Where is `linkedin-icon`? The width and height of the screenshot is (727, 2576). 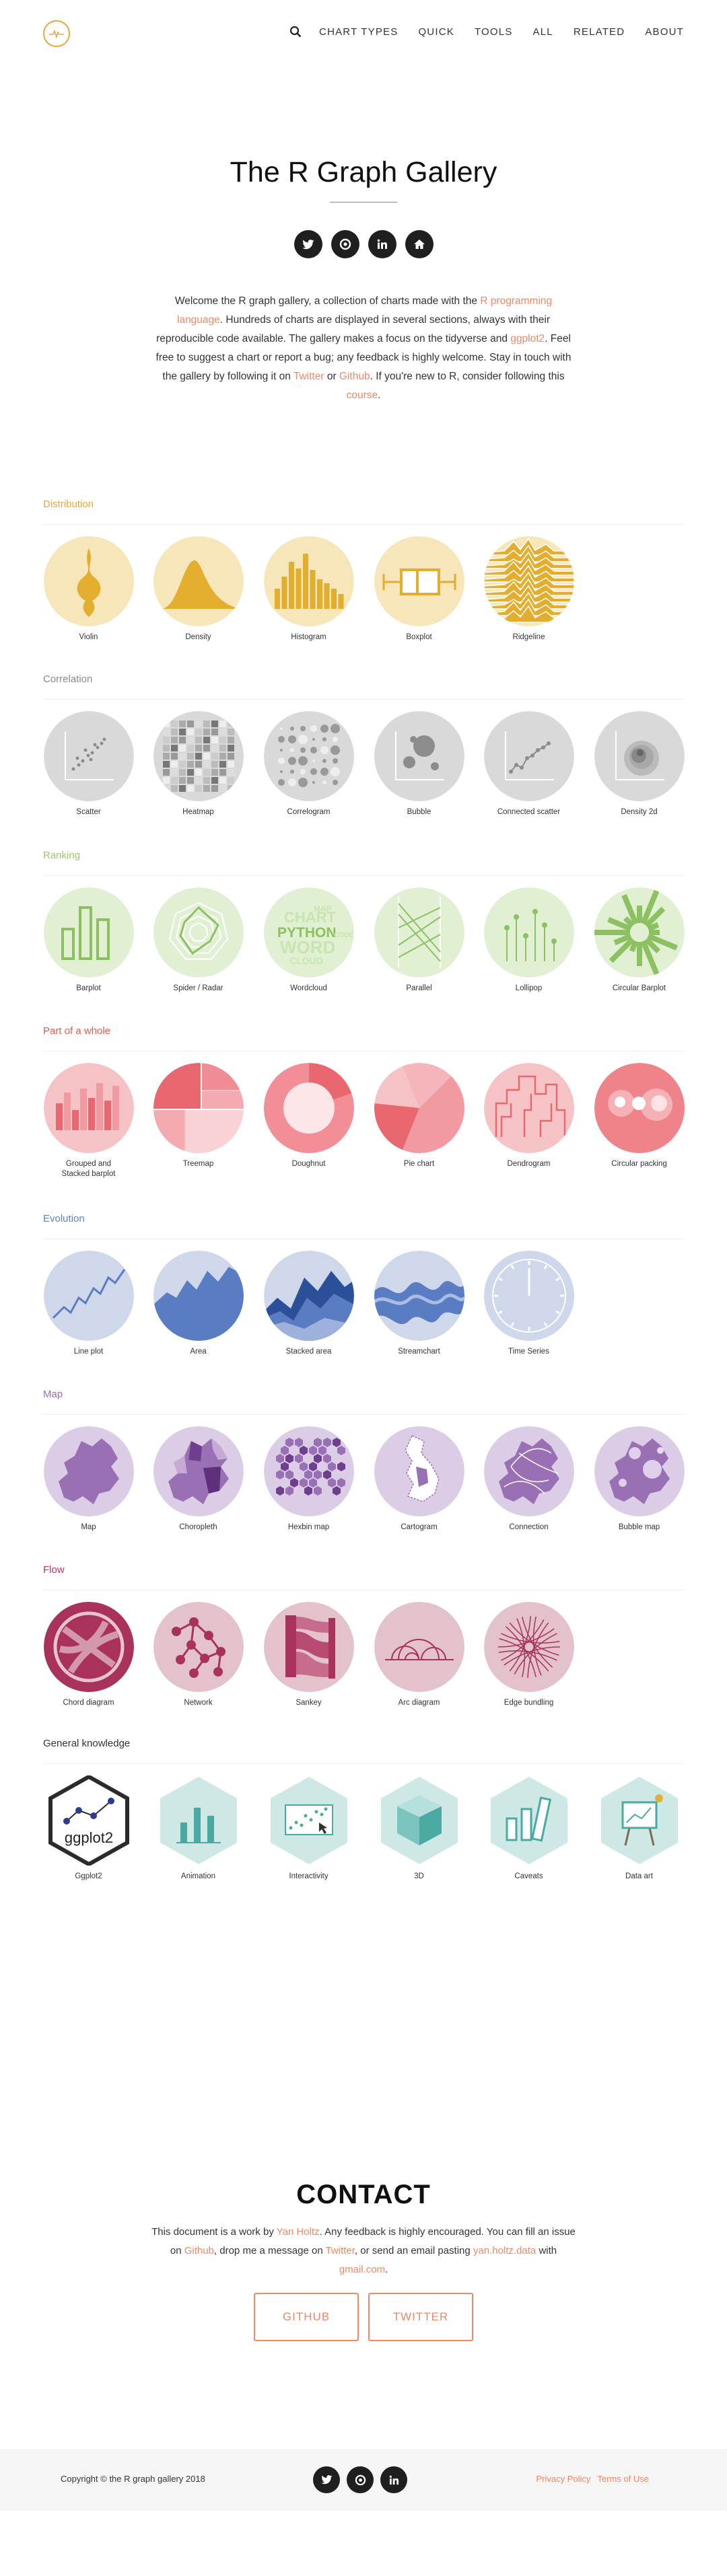 linkedin-icon is located at coordinates (382, 244).